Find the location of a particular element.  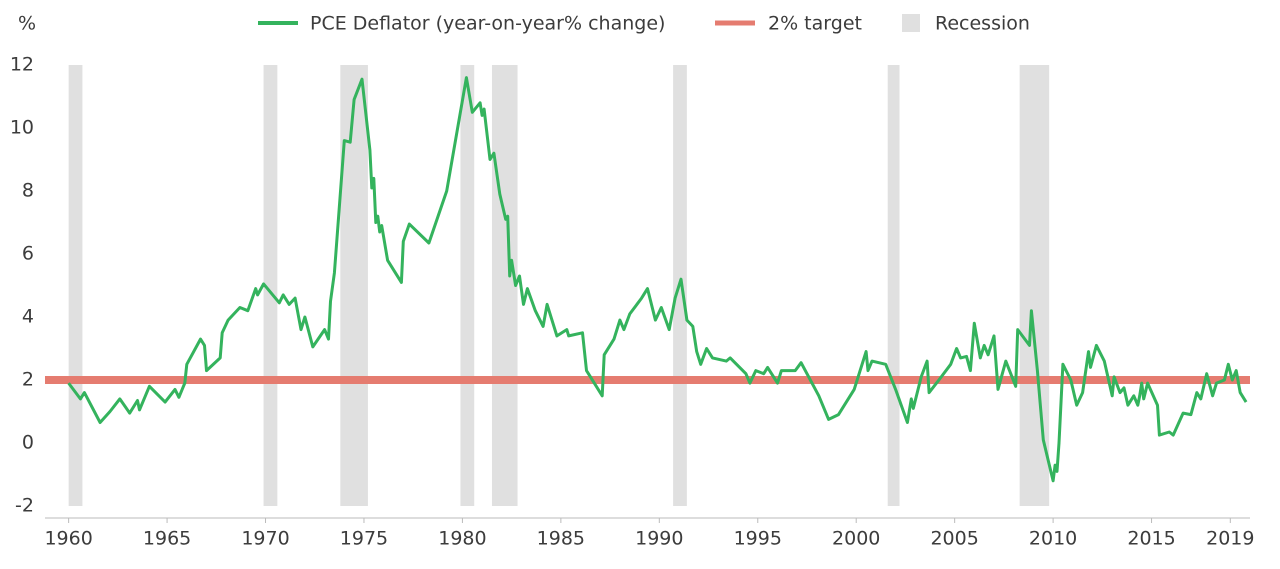

x-tick-label: 1960 is located at coordinates (68, 539).